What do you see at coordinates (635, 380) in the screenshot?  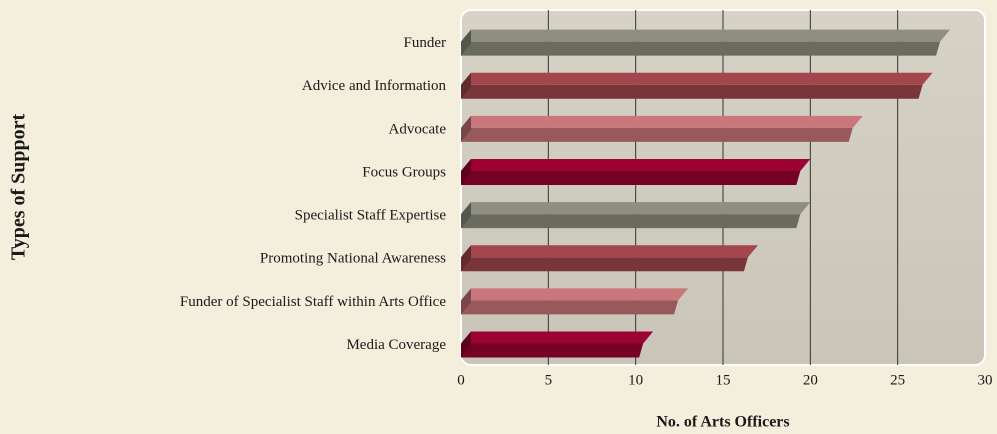 I see `x-tick-label: 10` at bounding box center [635, 380].